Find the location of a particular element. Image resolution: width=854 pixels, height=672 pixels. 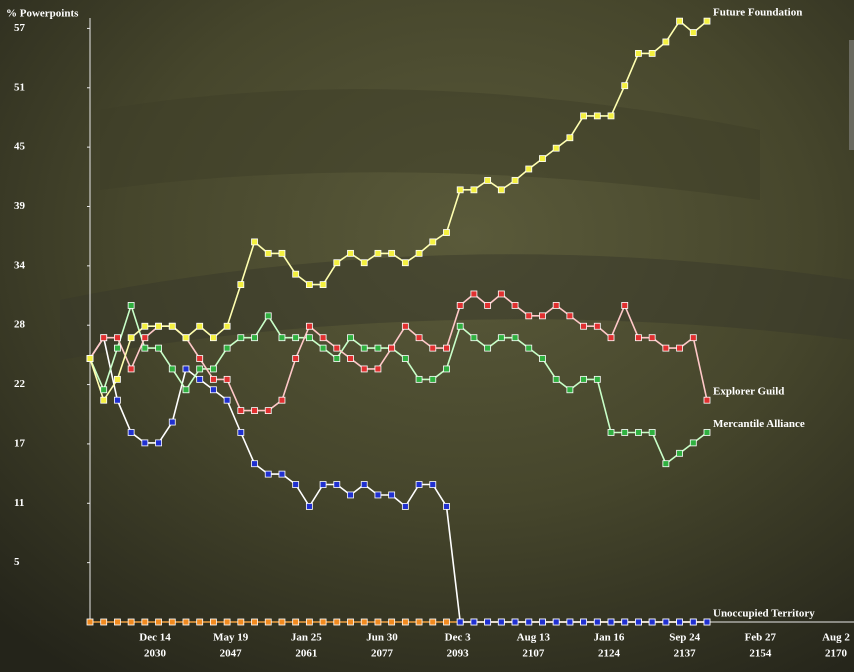

y-tick-label: 39 is located at coordinates (20, 206).